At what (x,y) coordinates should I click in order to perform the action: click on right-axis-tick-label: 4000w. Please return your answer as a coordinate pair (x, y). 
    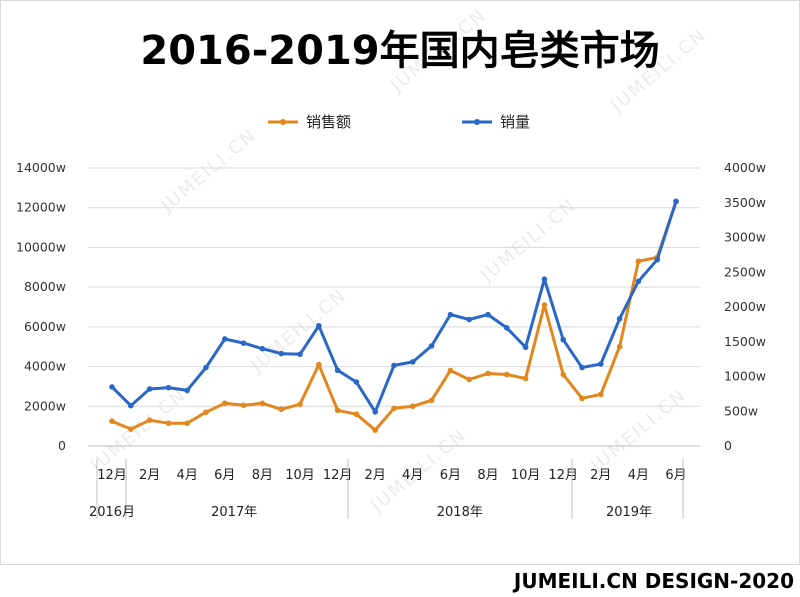
    Looking at the image, I should click on (745, 167).